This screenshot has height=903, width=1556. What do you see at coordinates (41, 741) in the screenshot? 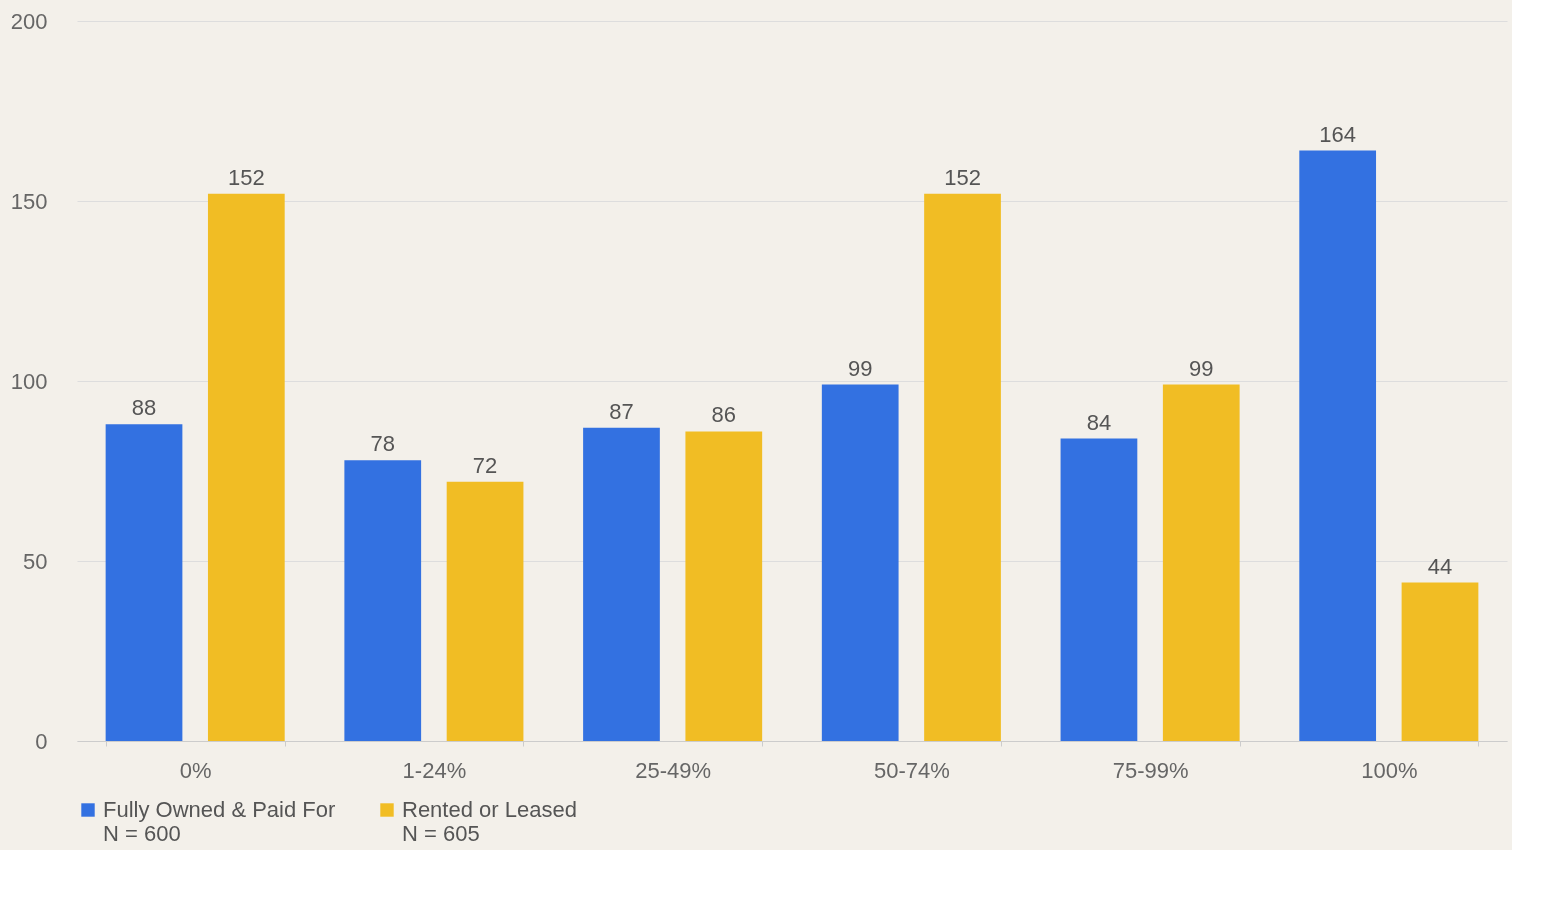
I see `y-tick-label: 0` at bounding box center [41, 741].